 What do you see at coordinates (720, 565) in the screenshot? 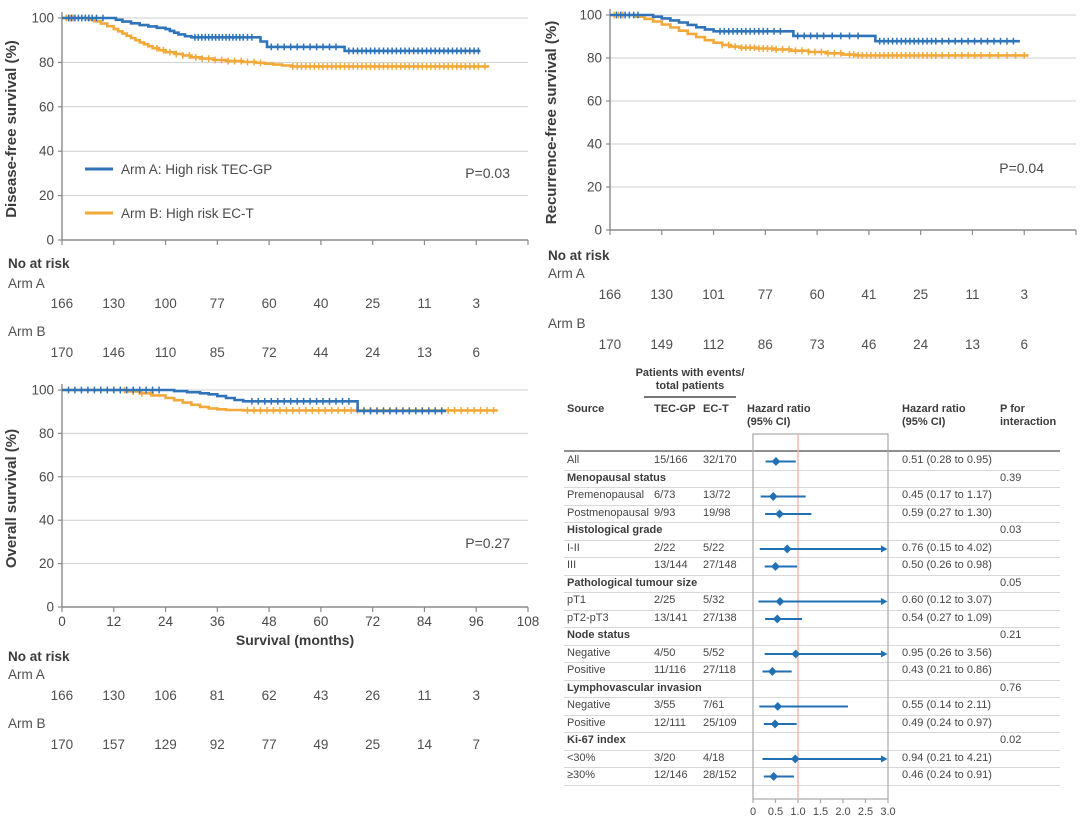
I see `forest-row-ect: 27/148` at bounding box center [720, 565].